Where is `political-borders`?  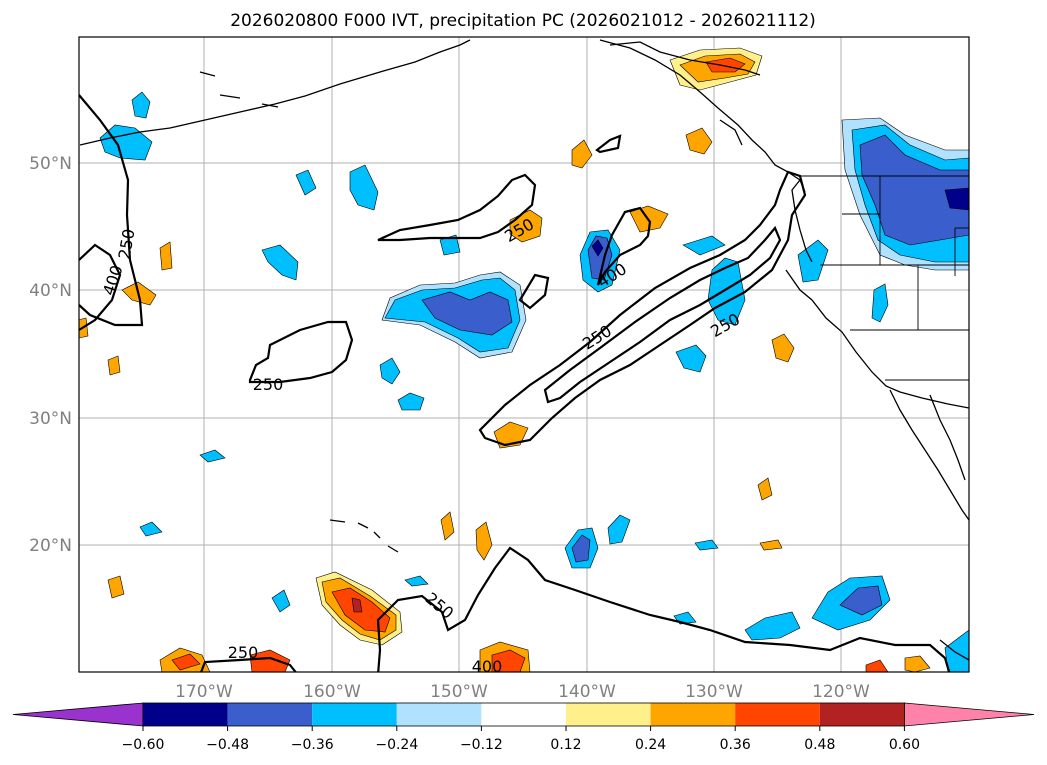 political-borders is located at coordinates (884, 278).